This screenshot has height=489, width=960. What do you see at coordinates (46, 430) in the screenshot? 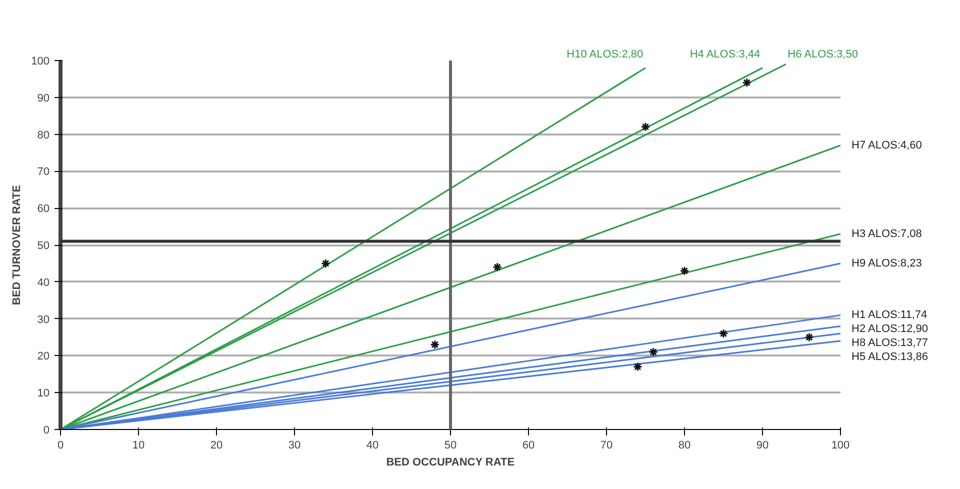
I see `y-tick-label: 0` at bounding box center [46, 430].